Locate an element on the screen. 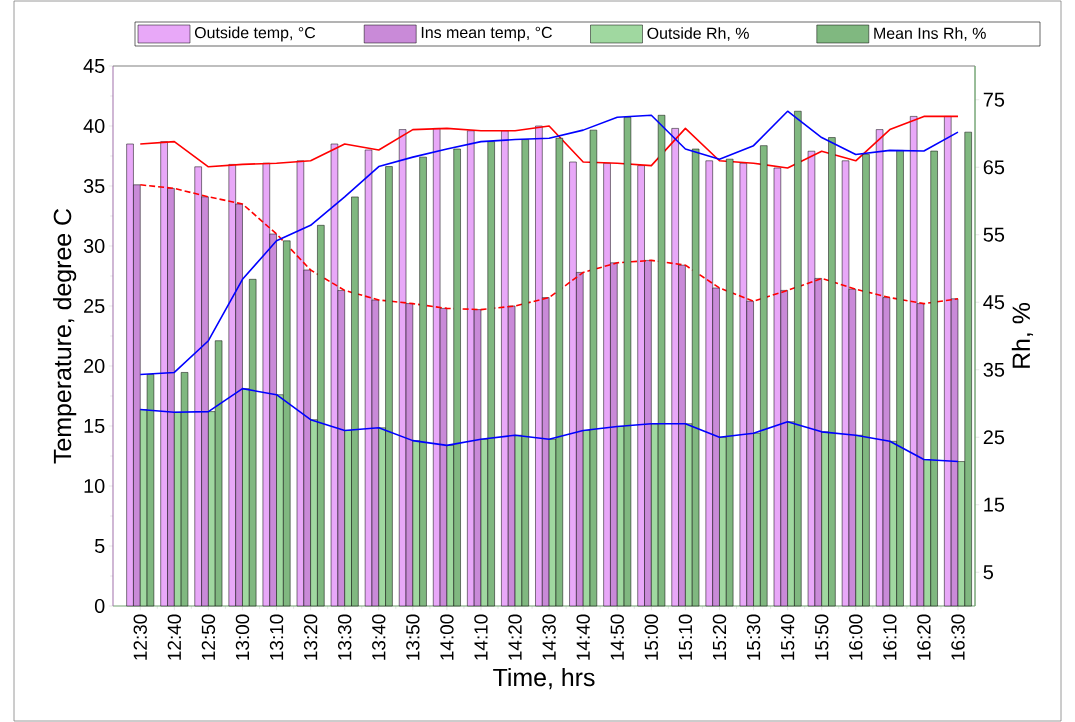 The width and height of the screenshot is (1075, 722). x-tick-label: 13:30 is located at coordinates (344, 637).